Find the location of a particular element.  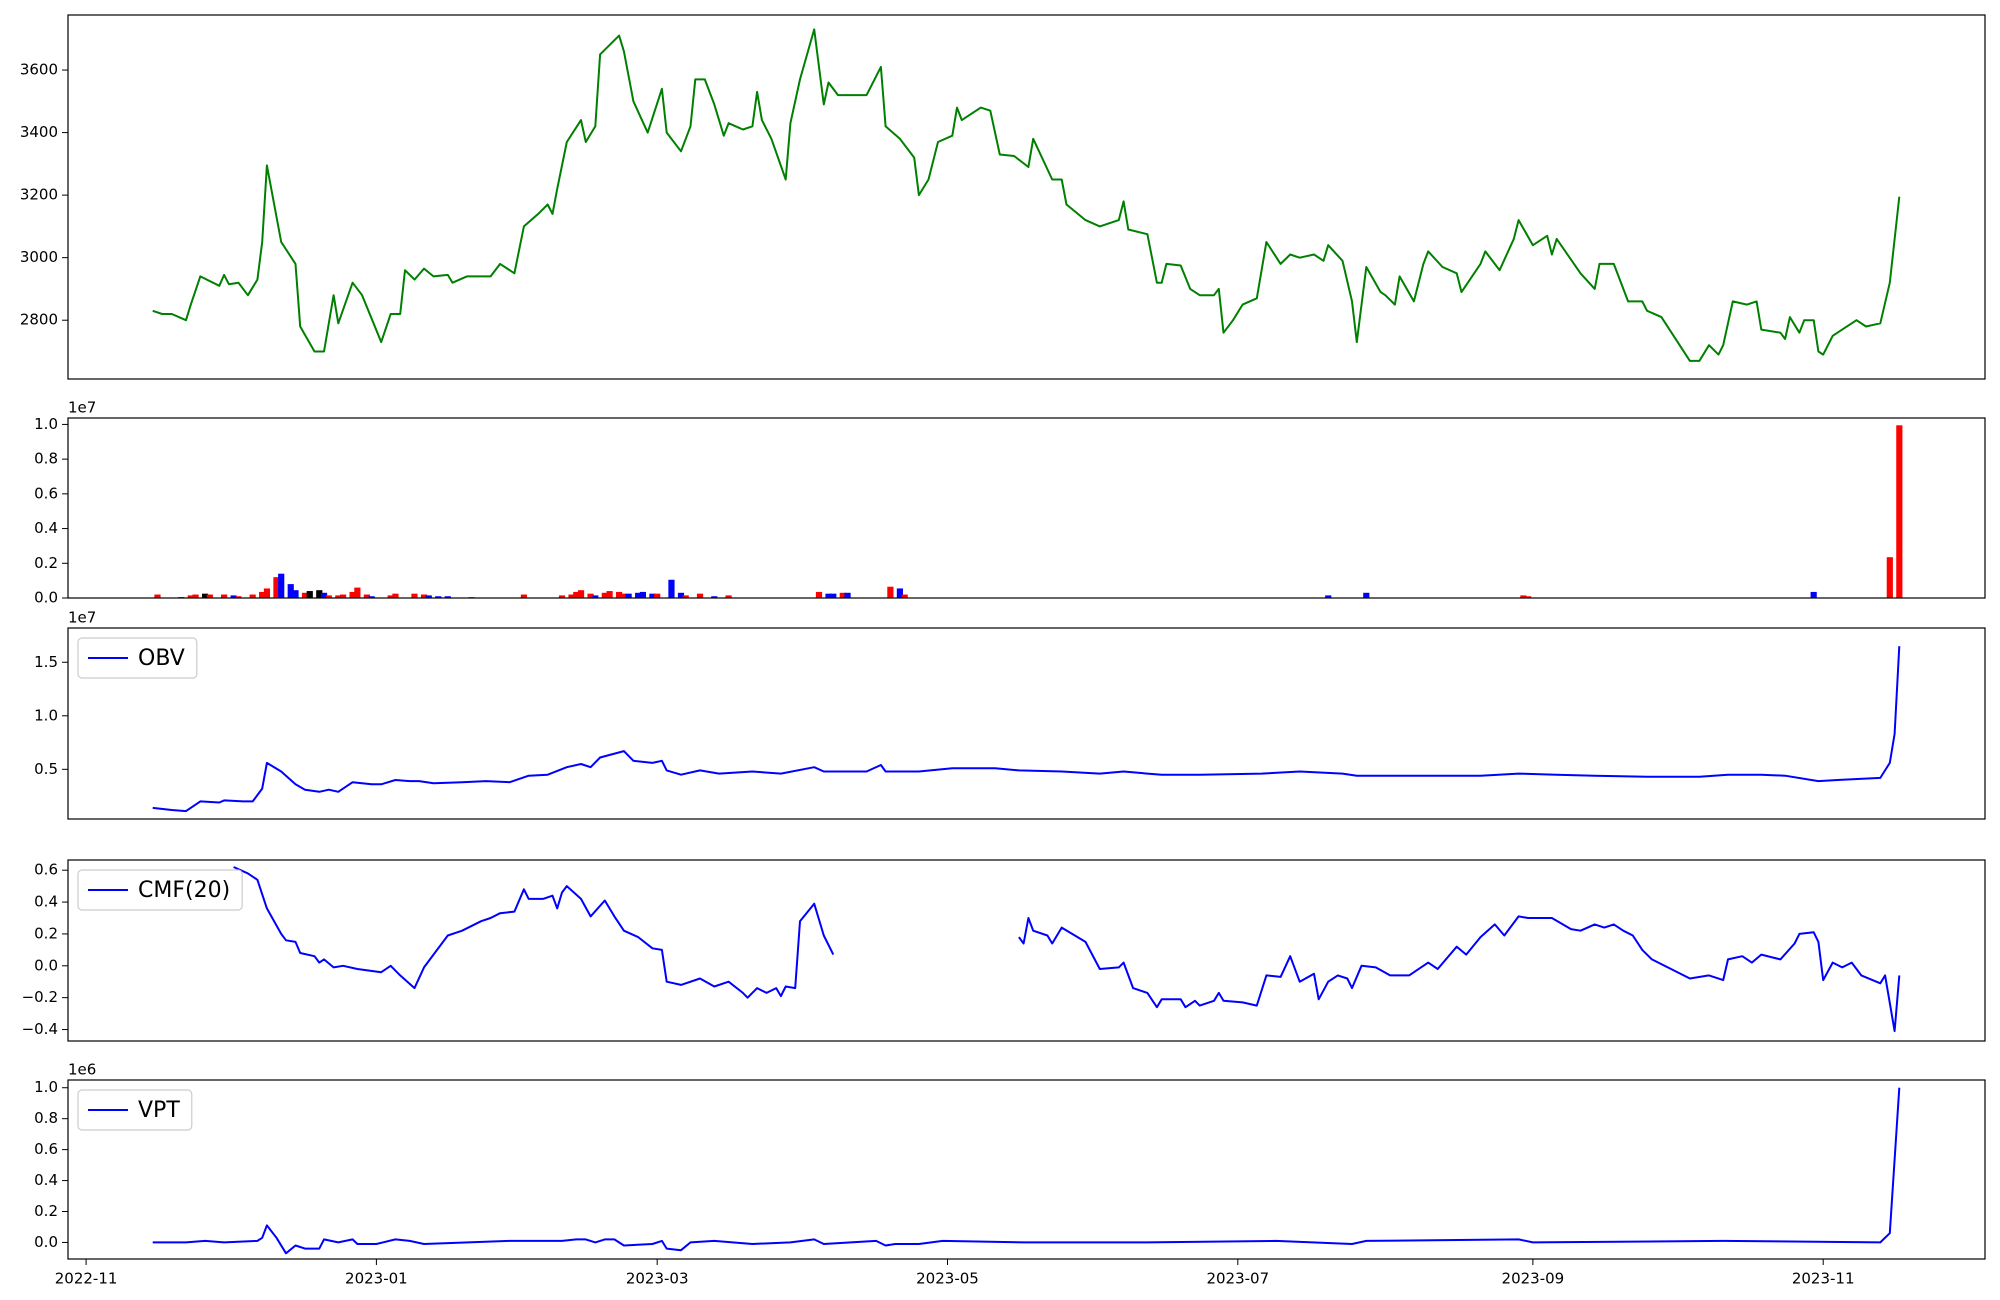

legend-label: CMF(20) is located at coordinates (184, 890).